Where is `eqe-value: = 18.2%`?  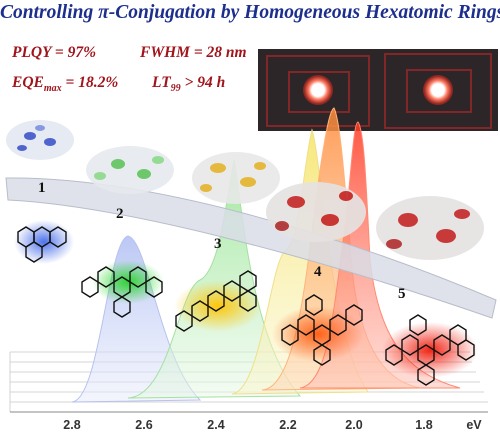
eqe-value: = 18.2% is located at coordinates (90, 82).